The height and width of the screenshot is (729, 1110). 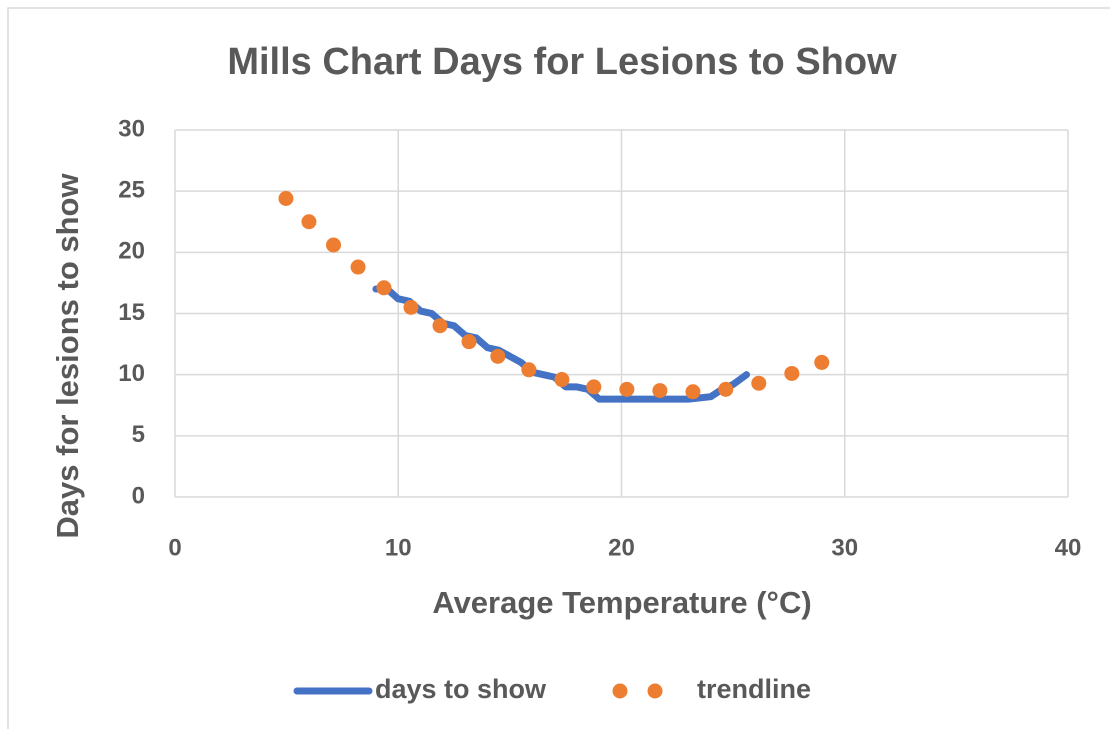 I want to click on y-tick-label: 5, so click(x=138, y=434).